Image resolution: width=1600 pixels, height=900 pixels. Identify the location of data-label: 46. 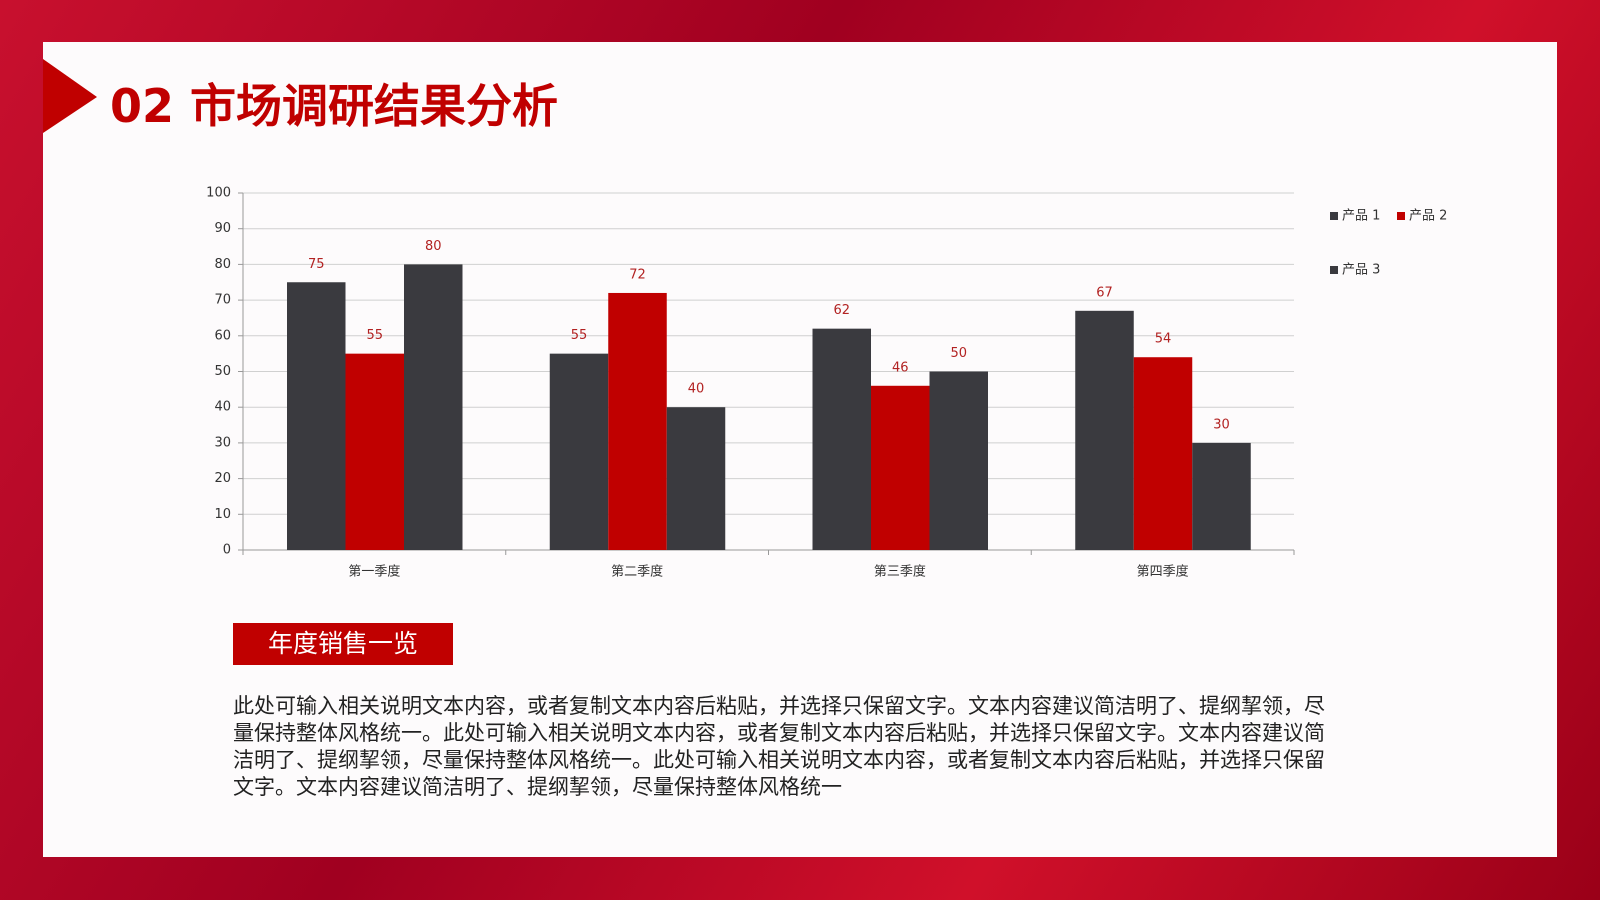
(900, 367).